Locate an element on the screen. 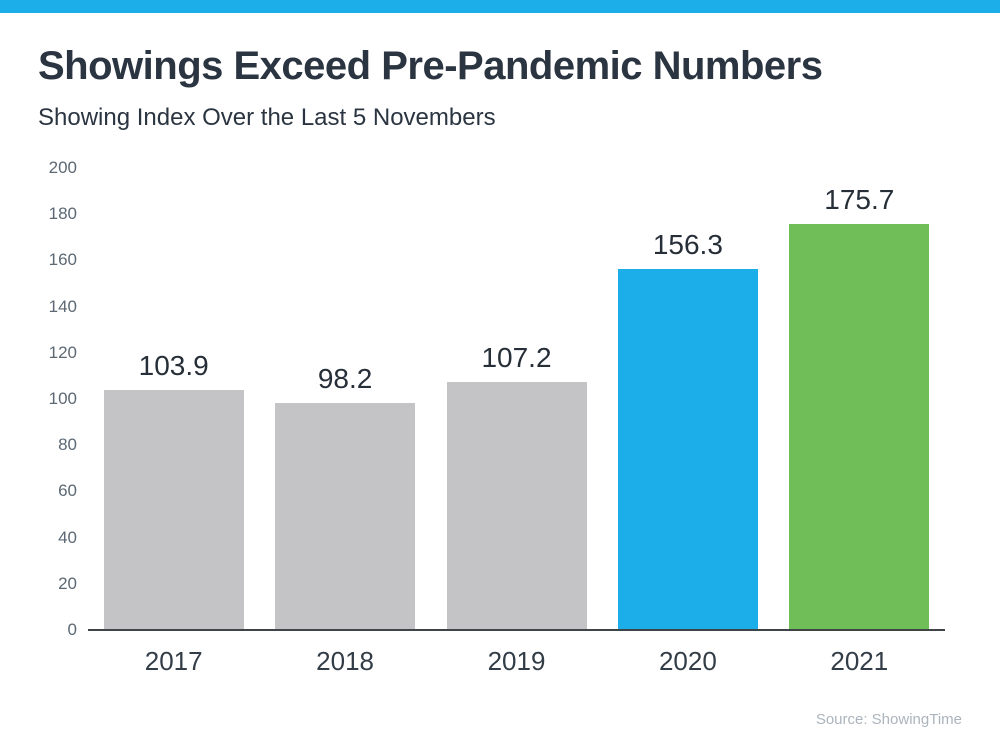  bar-2017 is located at coordinates (173, 509).